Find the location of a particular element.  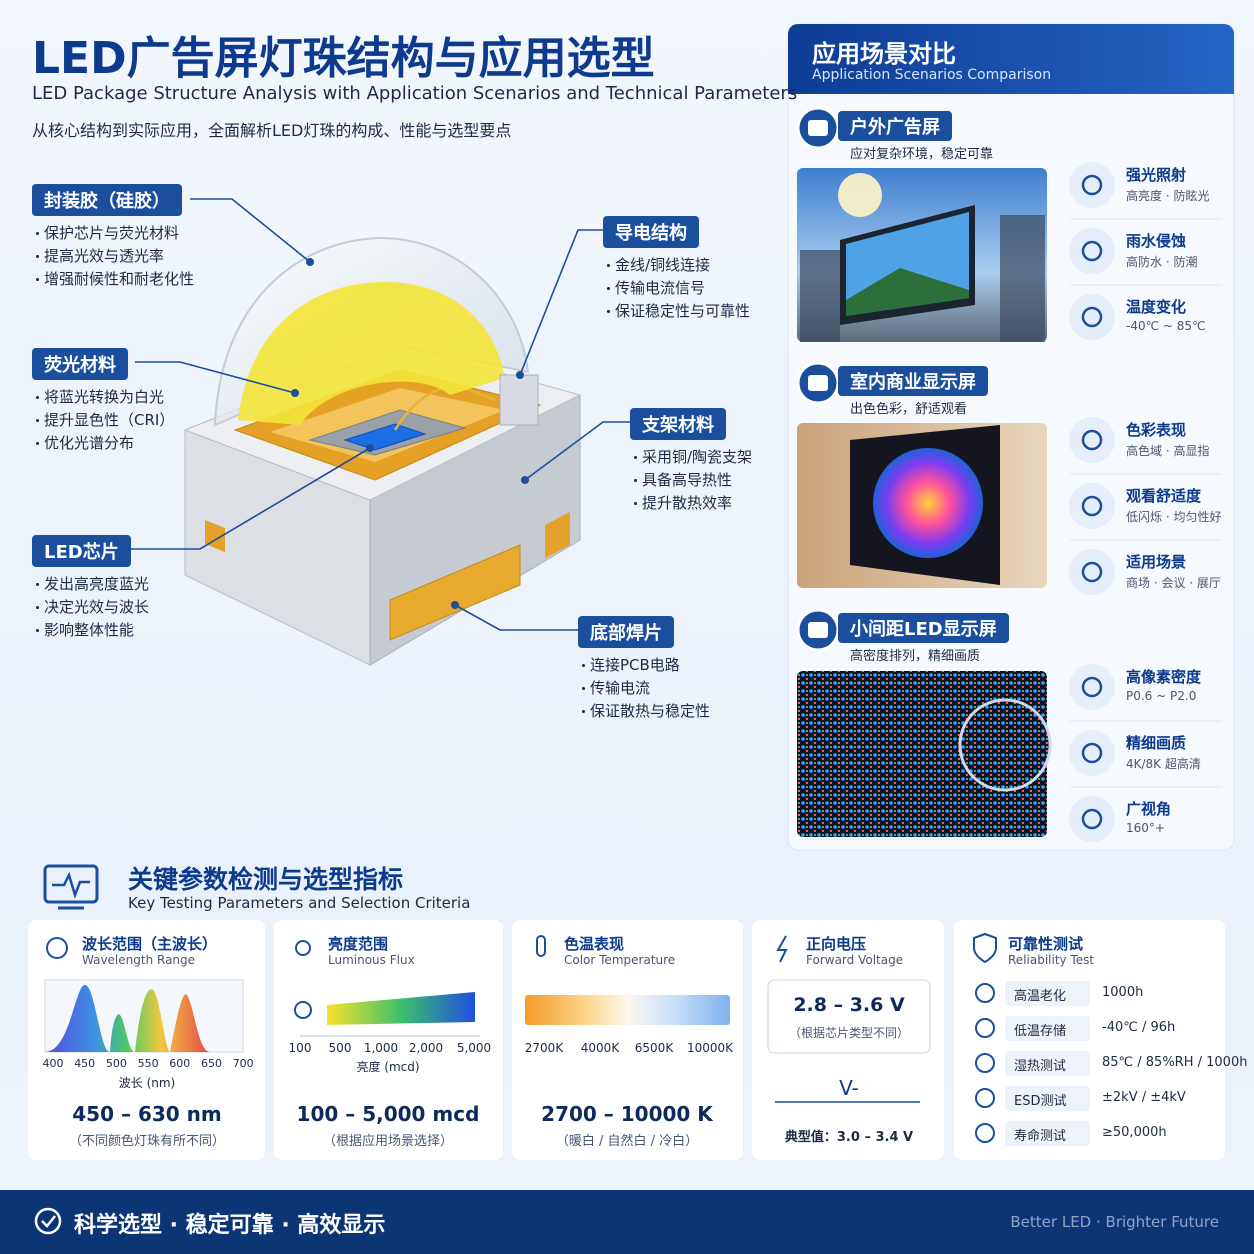

callout-title: 底部焊片 is located at coordinates (626, 632).